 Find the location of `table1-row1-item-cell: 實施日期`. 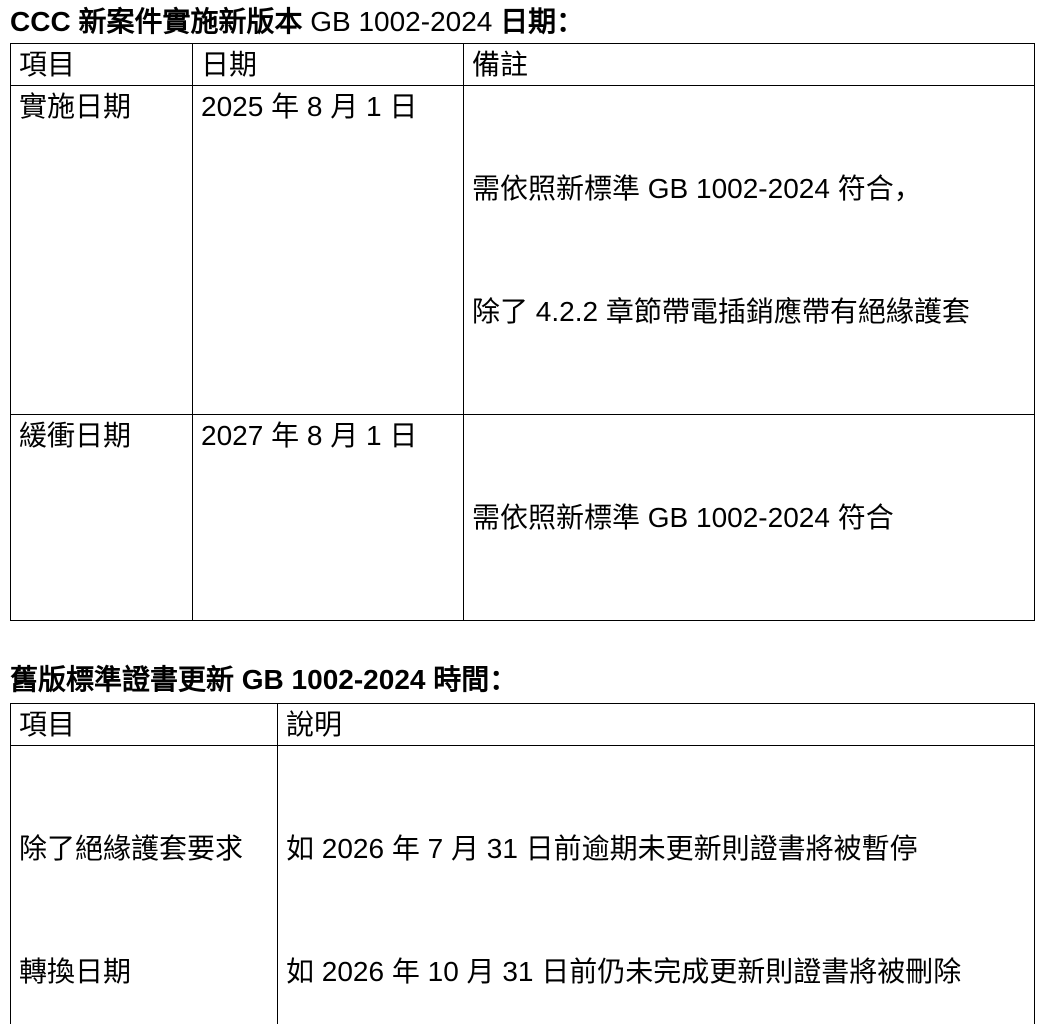

table1-row1-item-cell: 實施日期 is located at coordinates (102, 250).